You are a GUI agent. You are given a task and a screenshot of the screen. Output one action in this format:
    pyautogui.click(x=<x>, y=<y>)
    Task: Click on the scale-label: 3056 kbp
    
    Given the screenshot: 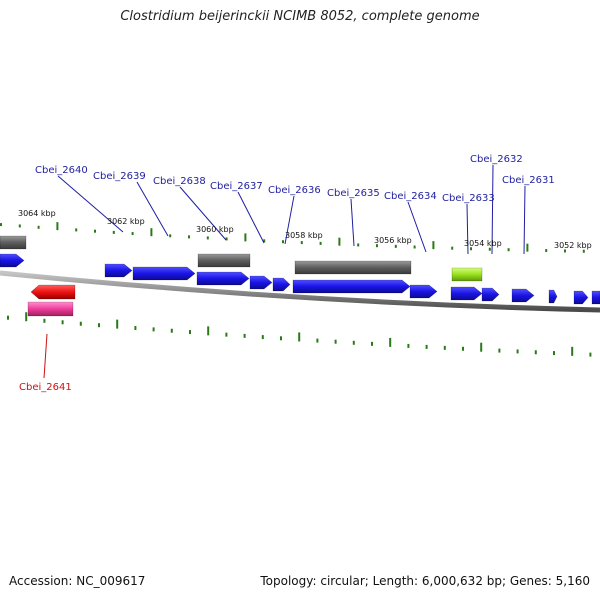 What is the action you would take?
    pyautogui.click(x=393, y=240)
    